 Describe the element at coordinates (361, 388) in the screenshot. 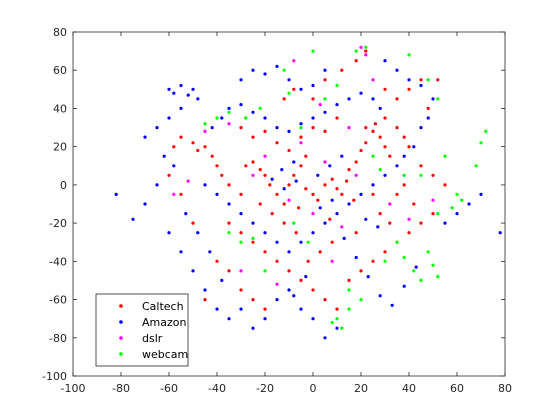

I see `x-tick-label: 20` at that location.